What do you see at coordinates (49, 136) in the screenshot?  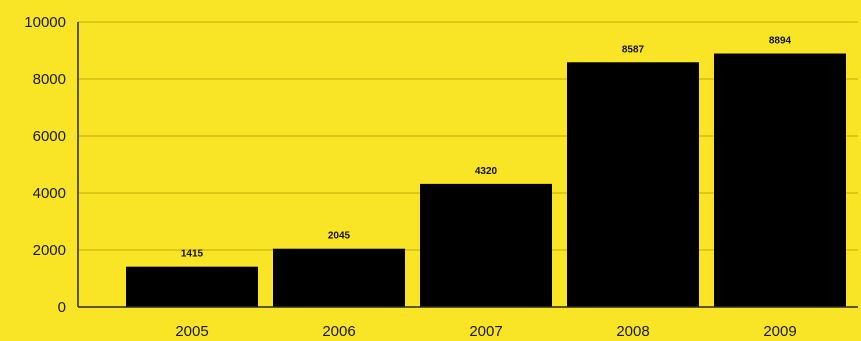 I see `y-tick-label-6000: 6000` at bounding box center [49, 136].